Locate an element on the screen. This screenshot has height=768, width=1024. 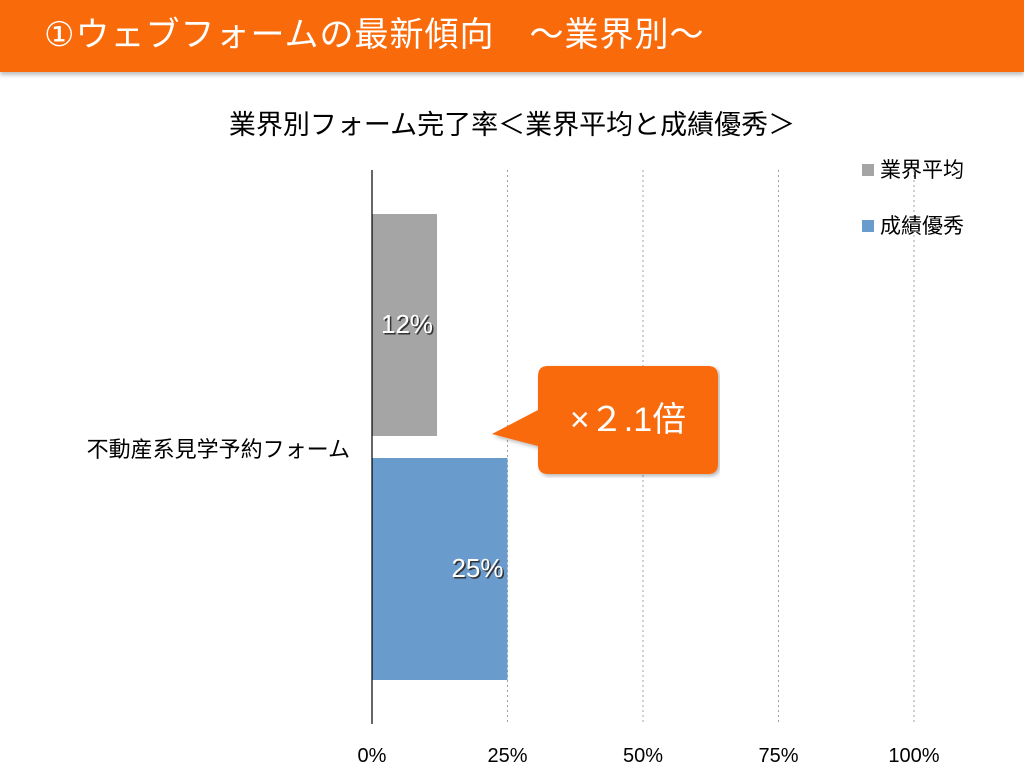
x-tick-label: 50% is located at coordinates (643, 756).